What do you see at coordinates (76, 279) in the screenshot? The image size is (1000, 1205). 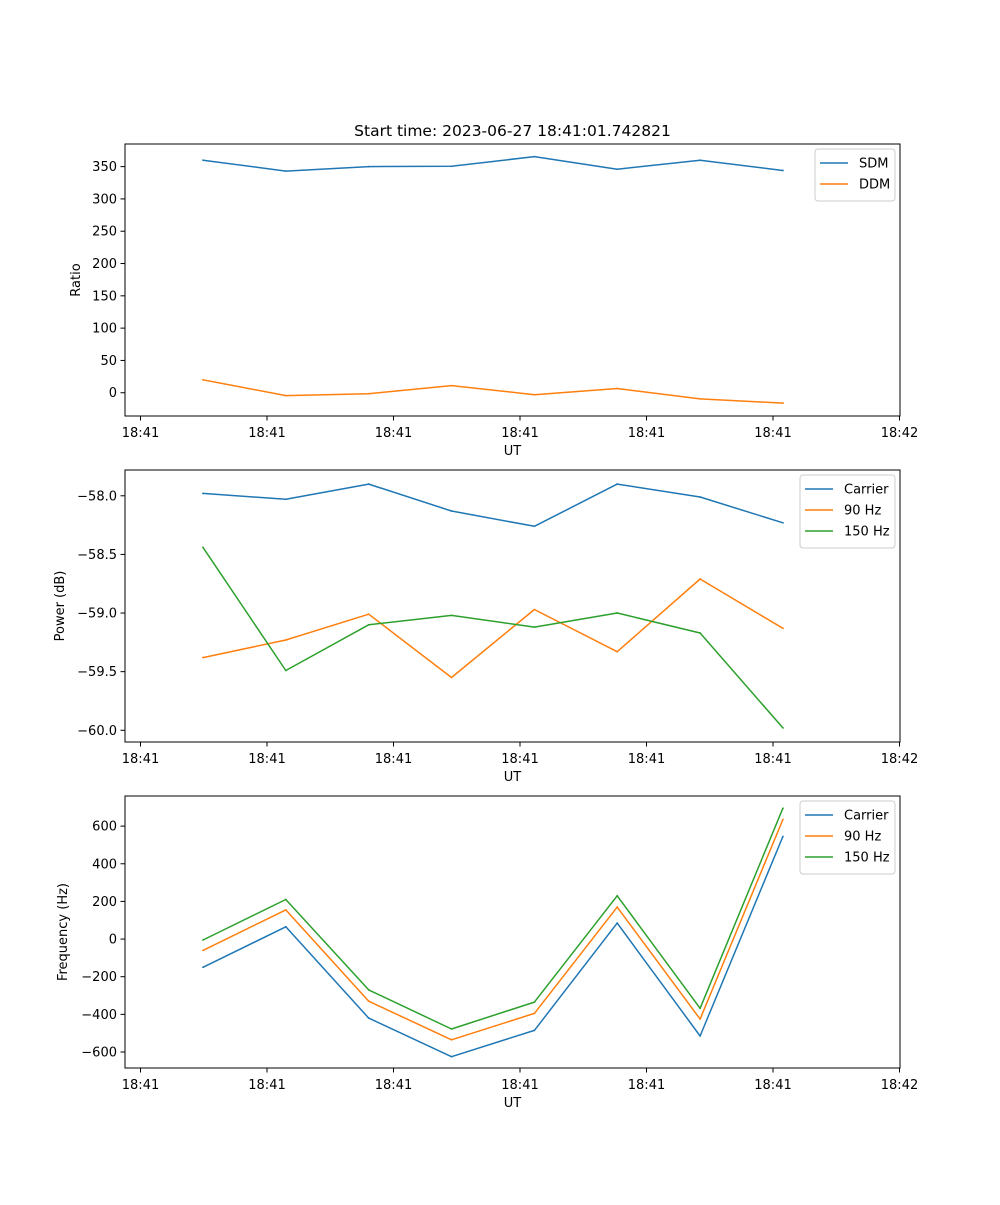 I see `y-axis-label: Ratio` at bounding box center [76, 279].